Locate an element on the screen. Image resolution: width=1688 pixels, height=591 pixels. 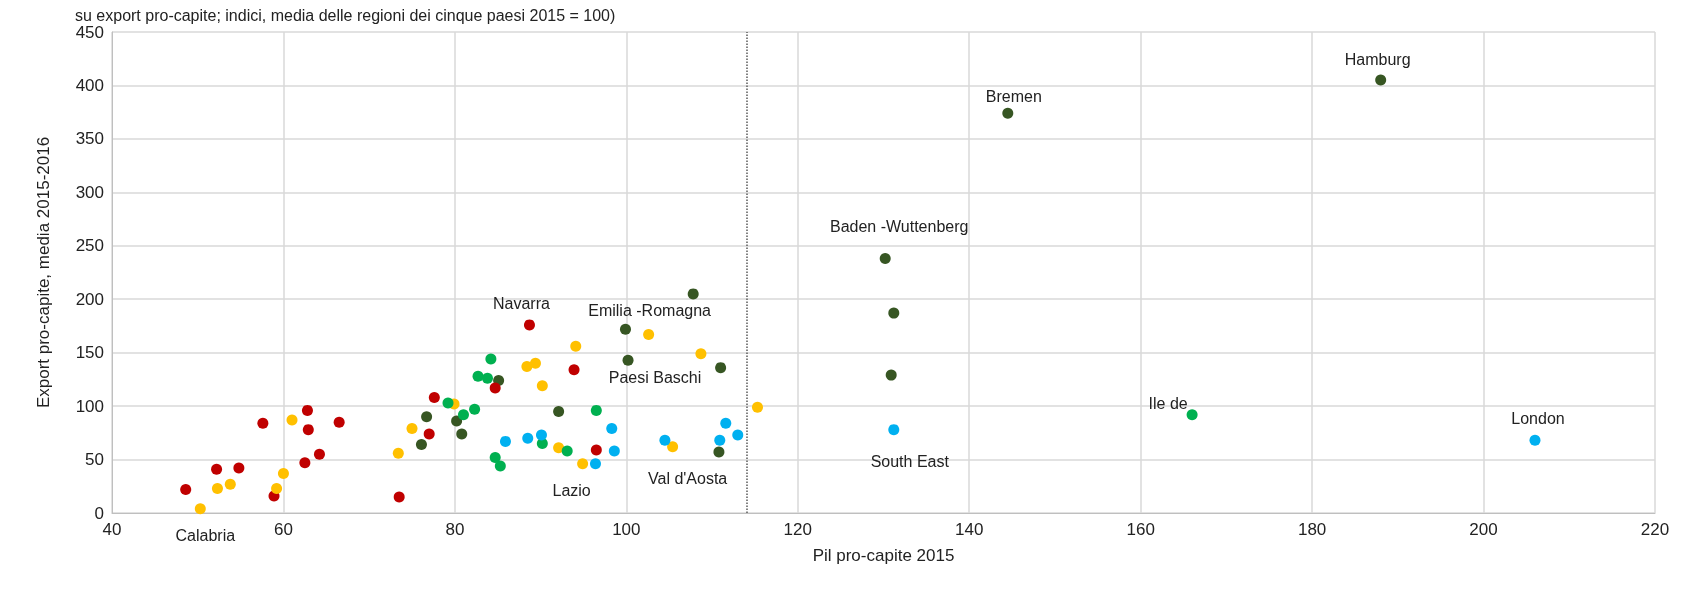
y-tick-label: 50 is located at coordinates (94, 460).